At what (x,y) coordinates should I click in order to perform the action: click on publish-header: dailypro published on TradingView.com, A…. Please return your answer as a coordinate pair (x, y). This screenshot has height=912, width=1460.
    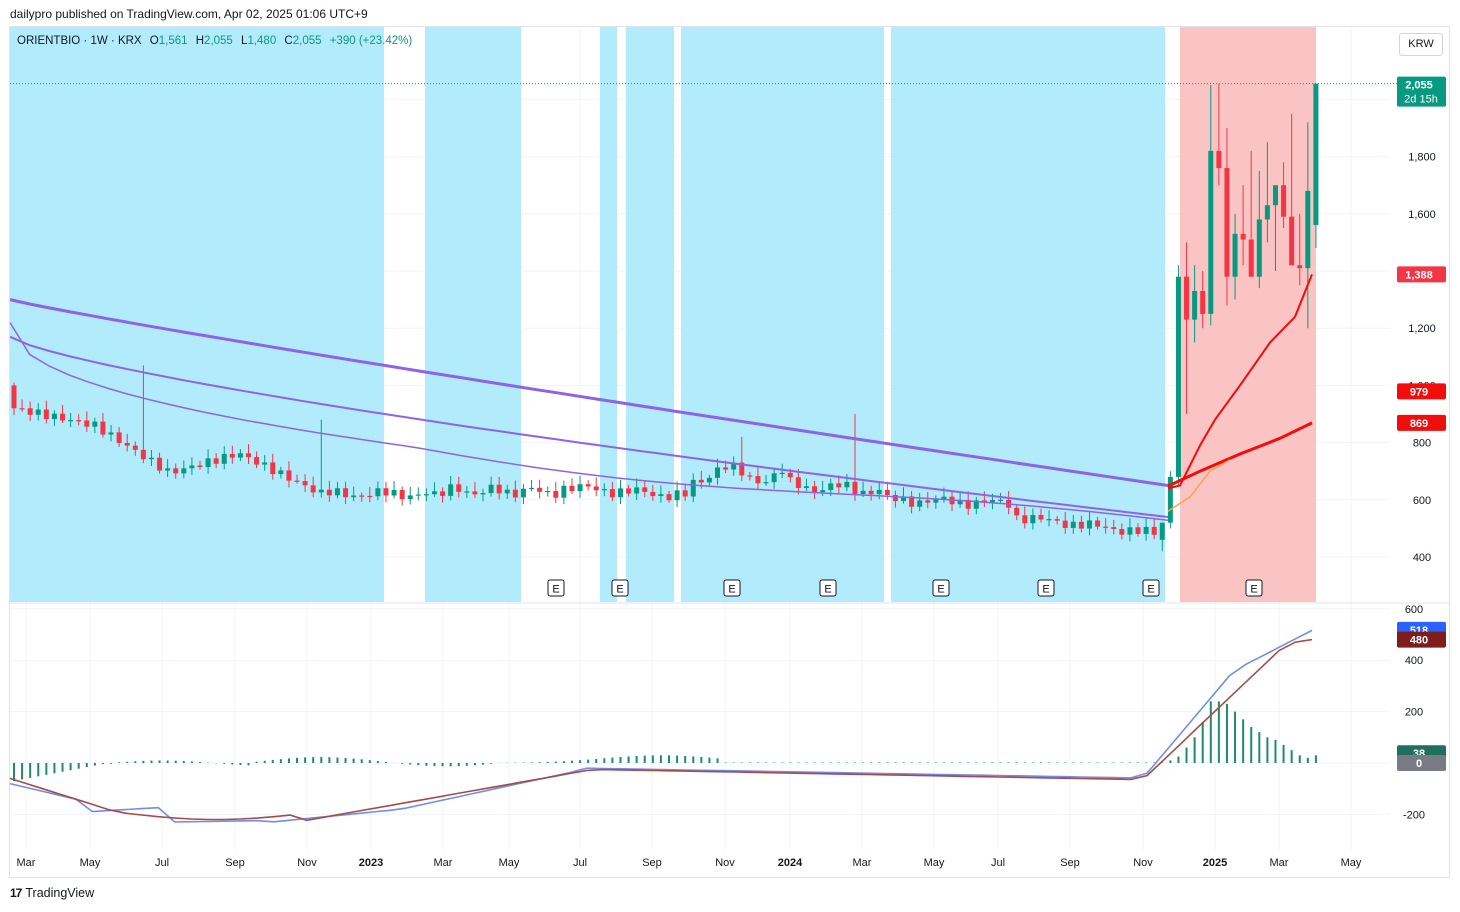
    Looking at the image, I should click on (189, 14).